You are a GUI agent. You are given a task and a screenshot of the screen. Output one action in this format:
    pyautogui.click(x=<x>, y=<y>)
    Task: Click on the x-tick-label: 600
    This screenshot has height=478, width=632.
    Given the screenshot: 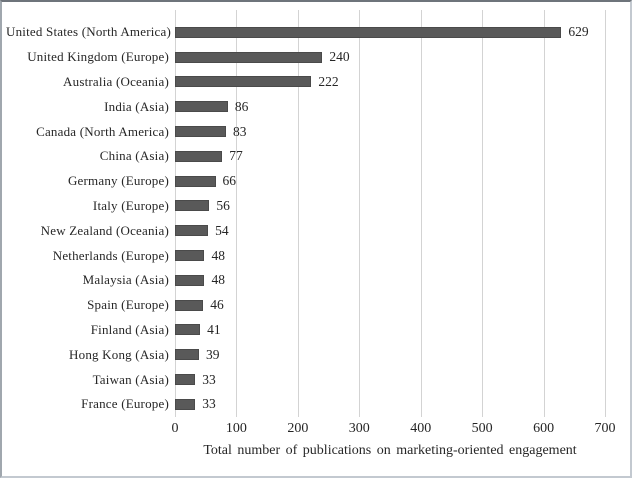 What is the action you would take?
    pyautogui.click(x=544, y=428)
    